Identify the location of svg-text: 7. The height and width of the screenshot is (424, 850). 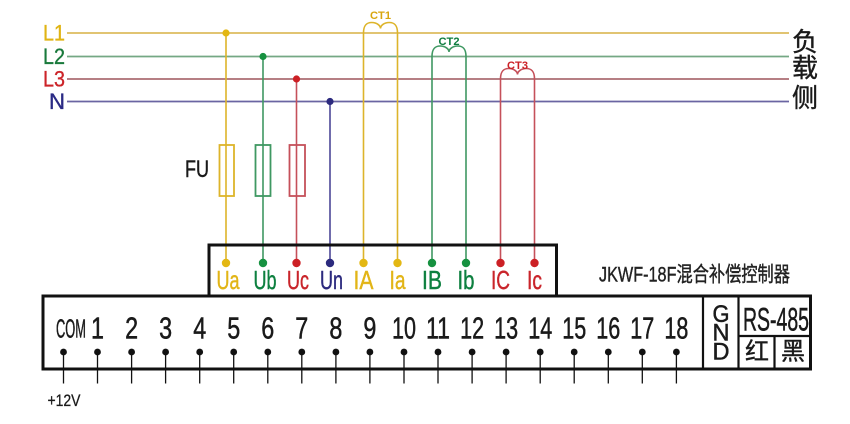
(301, 328).